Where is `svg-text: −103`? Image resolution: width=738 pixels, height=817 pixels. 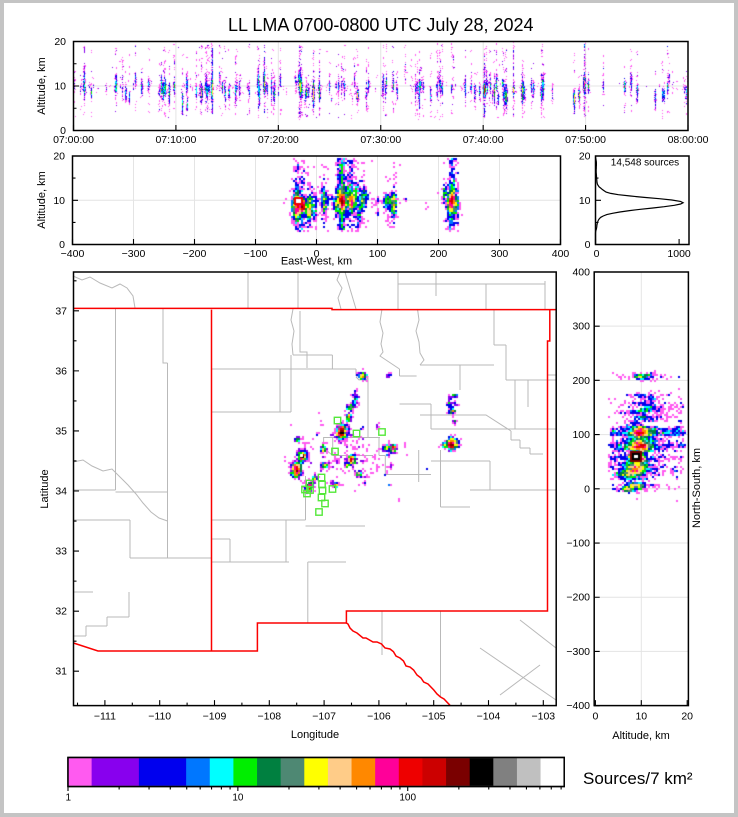 svg-text: −103 is located at coordinates (543, 717).